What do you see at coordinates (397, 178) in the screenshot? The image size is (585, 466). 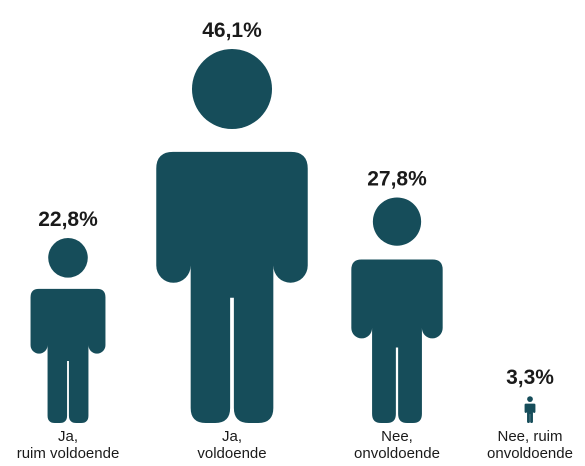 I see `value-label-3: 27,8%` at bounding box center [397, 178].